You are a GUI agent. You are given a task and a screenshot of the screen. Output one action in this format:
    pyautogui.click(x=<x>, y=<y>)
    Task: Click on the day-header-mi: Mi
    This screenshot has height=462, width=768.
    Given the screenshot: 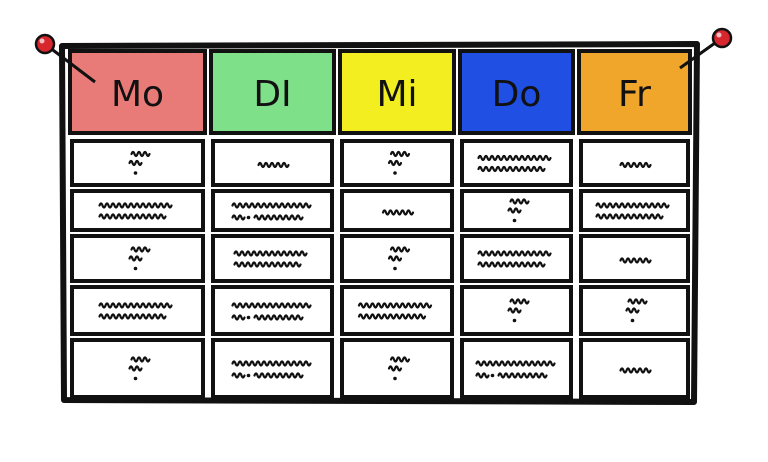 What is the action you would take?
    pyautogui.click(x=397, y=92)
    